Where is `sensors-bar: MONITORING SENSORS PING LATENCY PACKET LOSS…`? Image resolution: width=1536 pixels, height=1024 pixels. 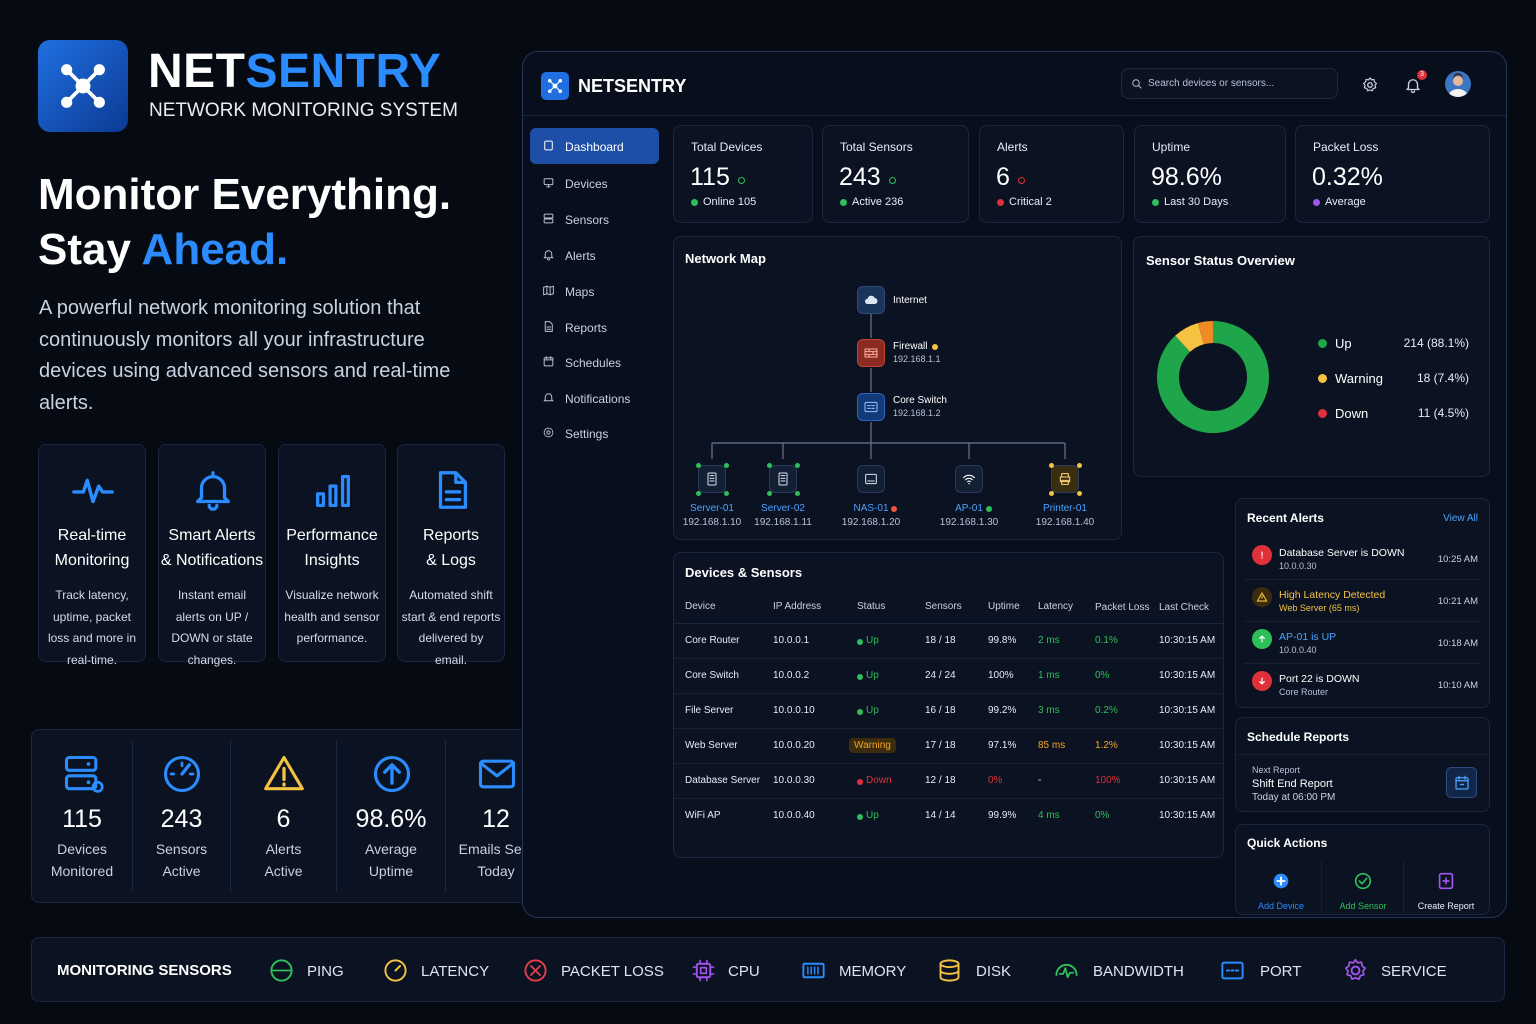 sensors-bar: MONITORING SENSORS PING LATENCY PACKET LOSS… is located at coordinates (768, 969).